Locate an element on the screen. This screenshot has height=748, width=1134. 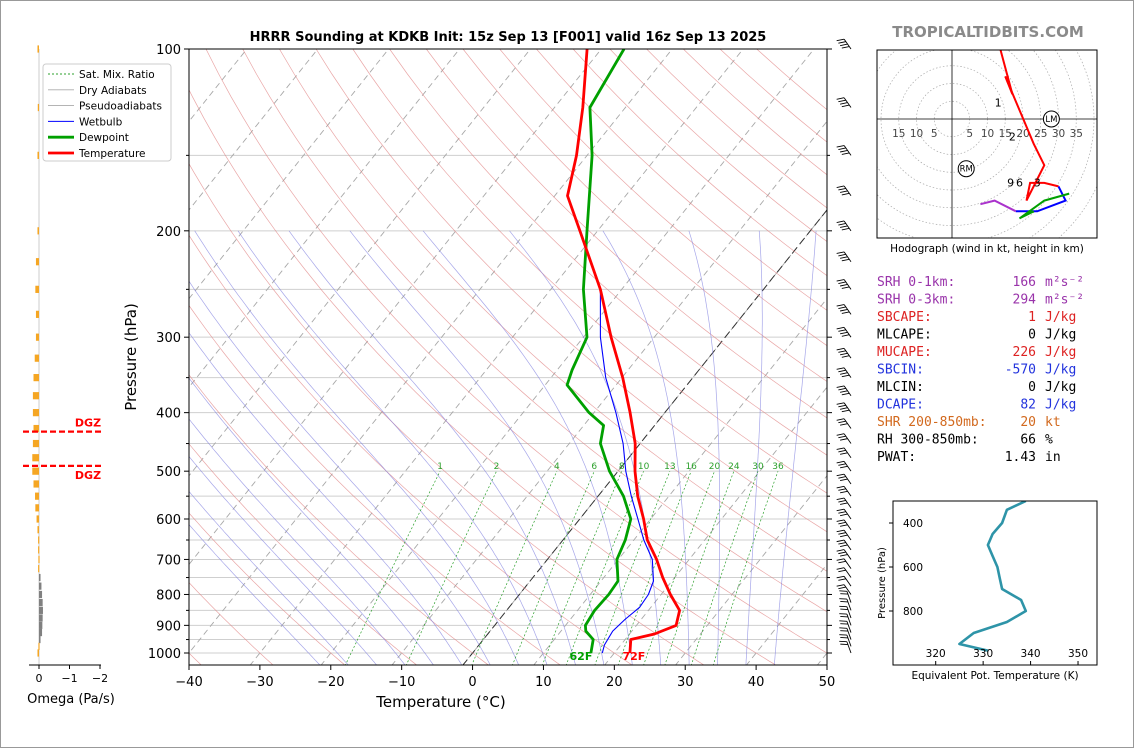
hodograph-height-label: 2 is located at coordinates (1012, 136).